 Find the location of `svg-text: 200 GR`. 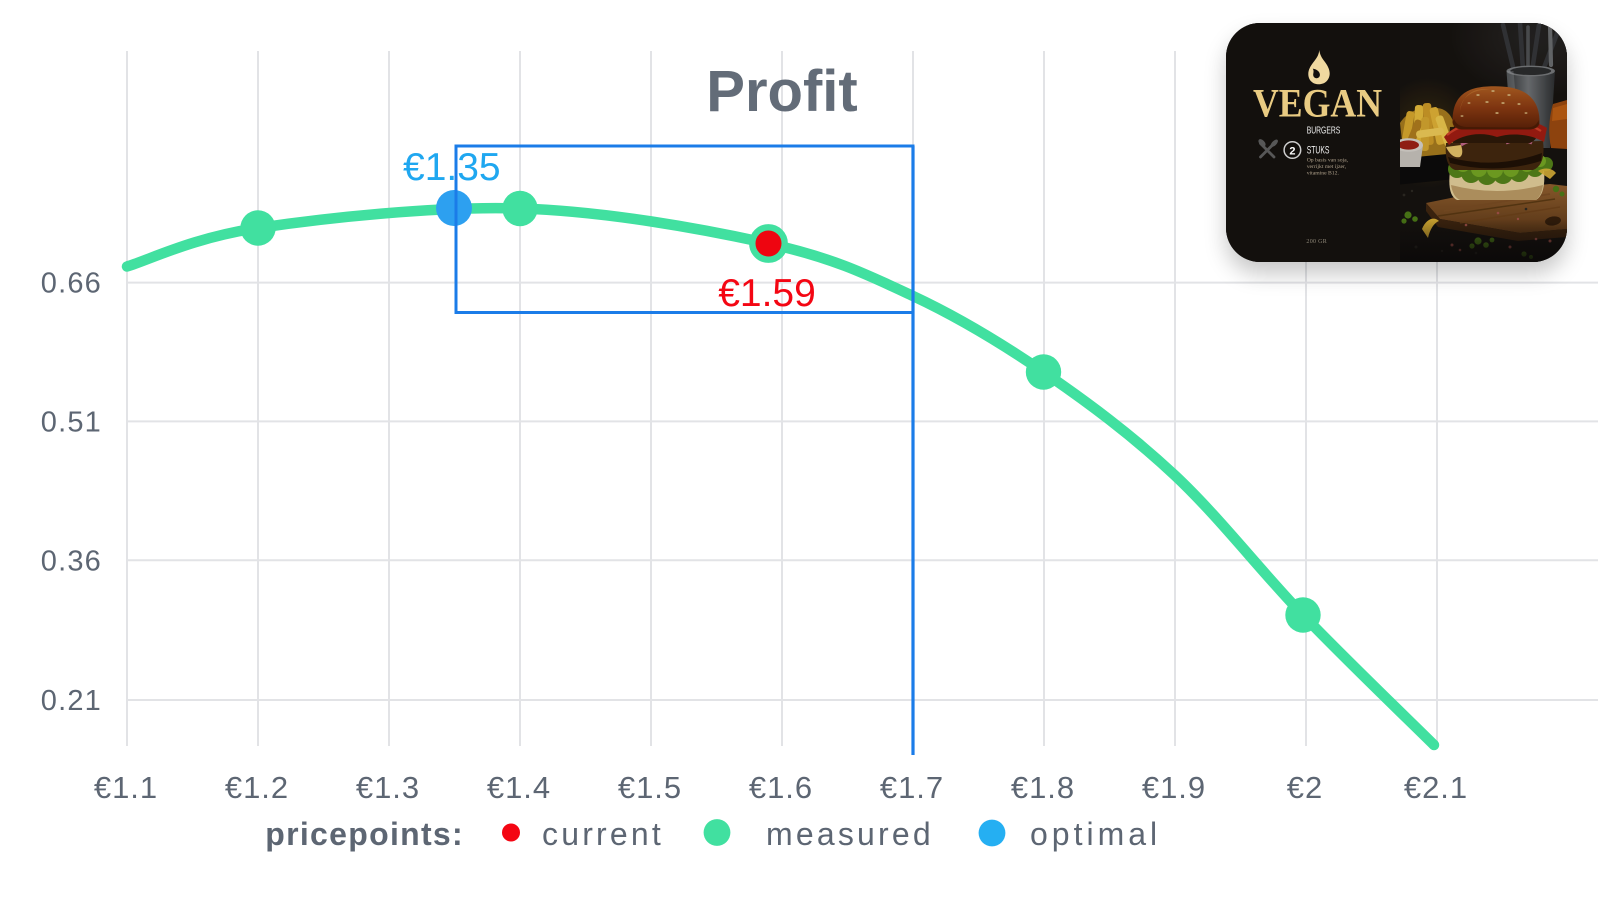

svg-text: 200 GR is located at coordinates (1316, 242).